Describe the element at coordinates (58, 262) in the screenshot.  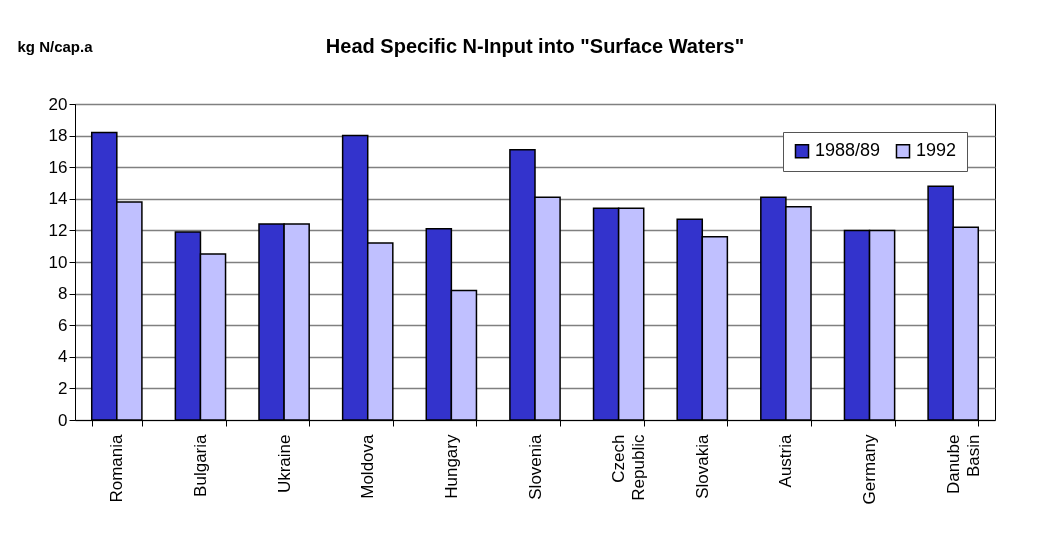
I see `y-tick-label: 10` at that location.